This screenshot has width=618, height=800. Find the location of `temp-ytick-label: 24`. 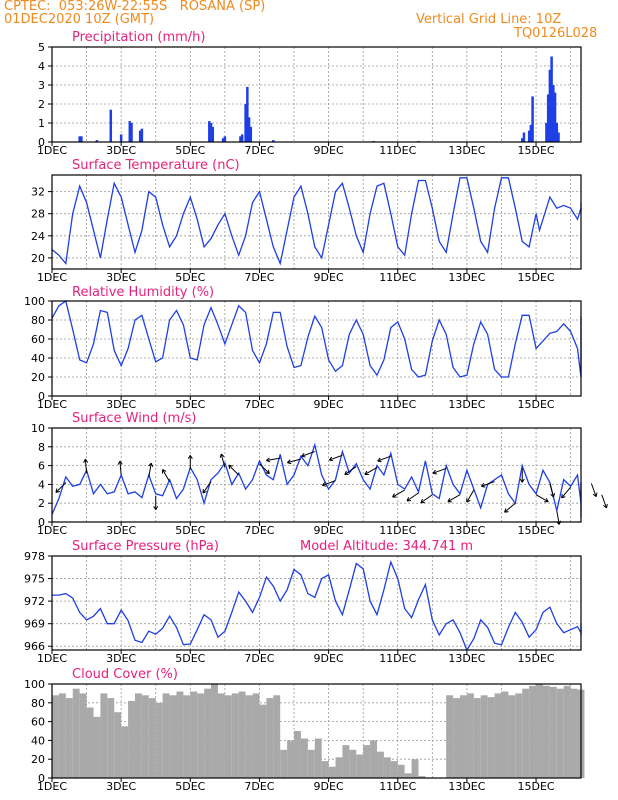

temp-ytick-label: 24 is located at coordinates (38, 236).